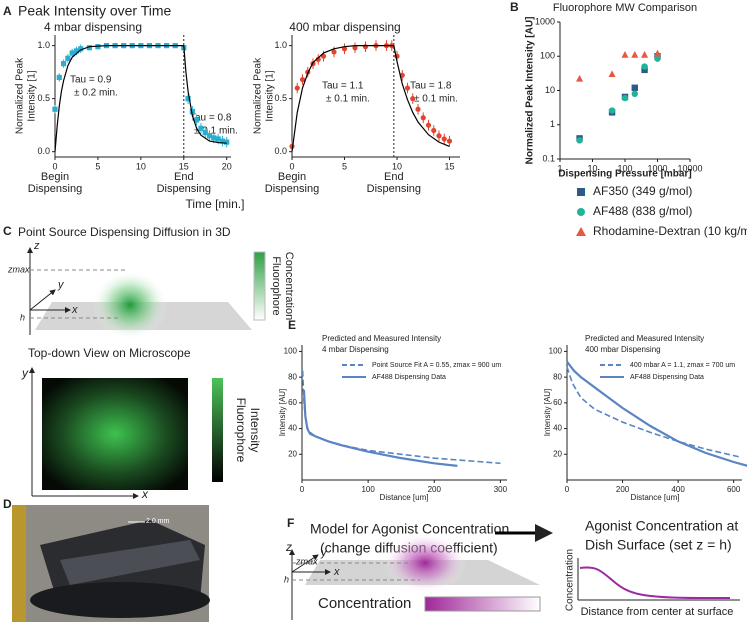  Describe the element at coordinates (120, 600) in the screenshot. I see `device` at that location.